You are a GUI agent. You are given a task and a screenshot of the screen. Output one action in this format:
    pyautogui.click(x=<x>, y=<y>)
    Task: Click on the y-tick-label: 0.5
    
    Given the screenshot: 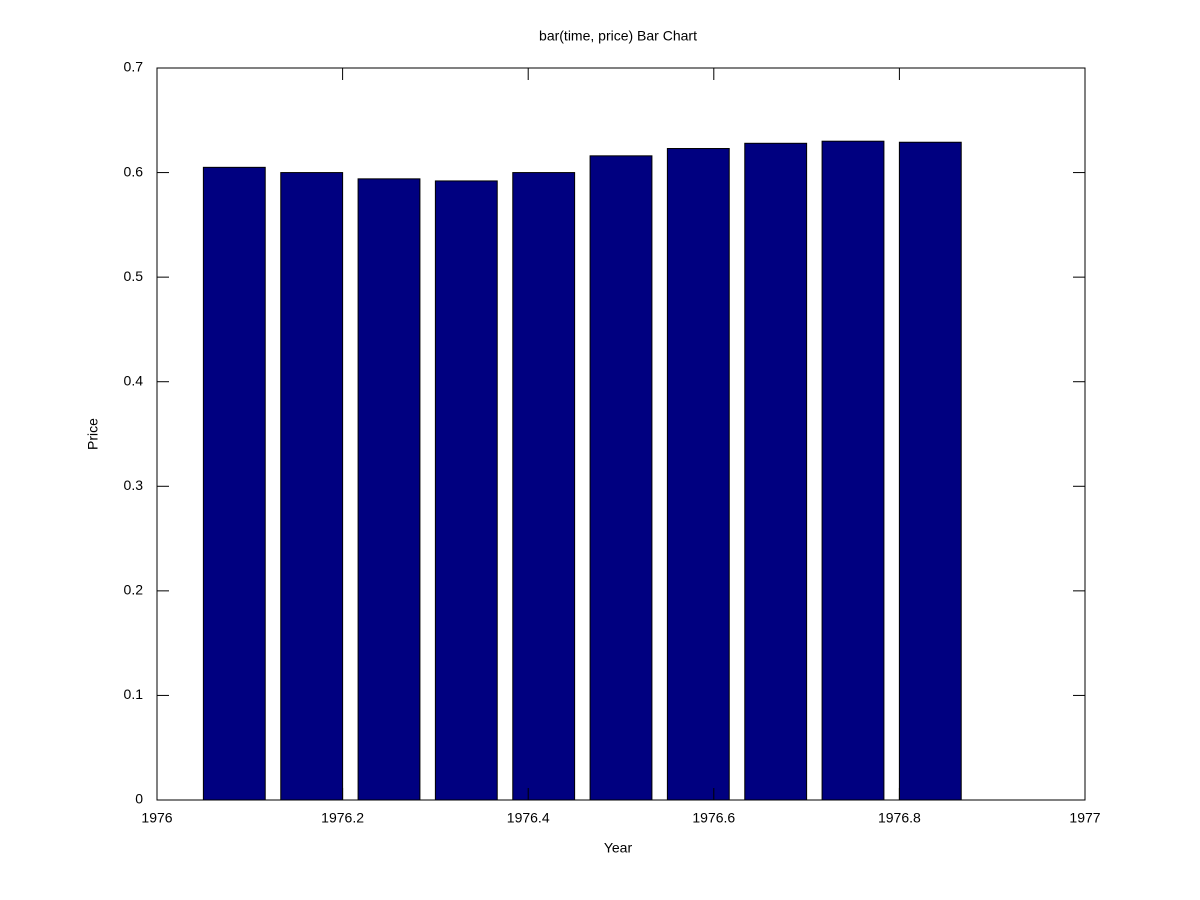 What is the action you would take?
    pyautogui.click(x=134, y=276)
    